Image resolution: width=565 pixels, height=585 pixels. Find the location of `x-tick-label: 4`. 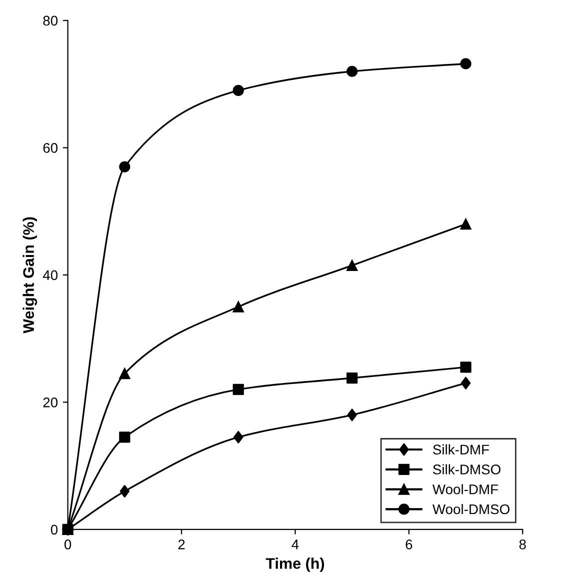

x-tick-label: 4 is located at coordinates (295, 545).